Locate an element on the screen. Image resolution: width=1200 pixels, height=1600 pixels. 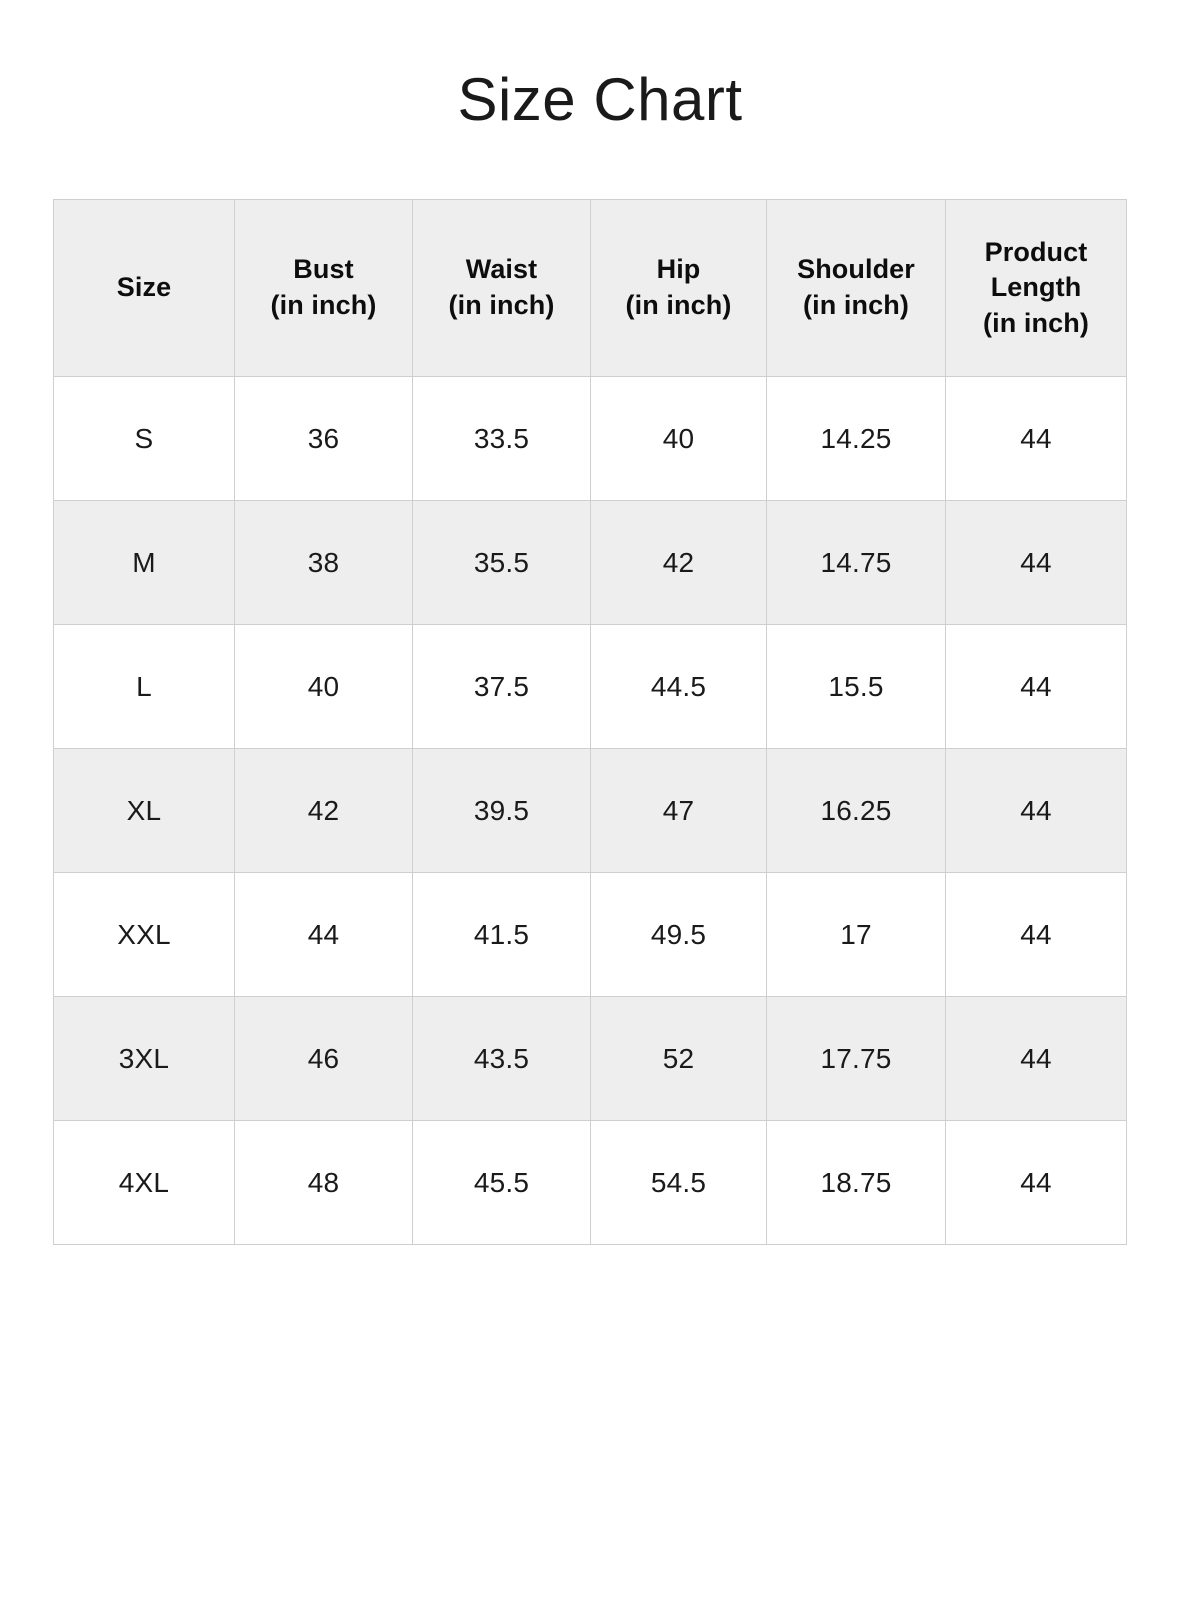
column-header-product-length-unit: (in inch) is located at coordinates (1036, 322).